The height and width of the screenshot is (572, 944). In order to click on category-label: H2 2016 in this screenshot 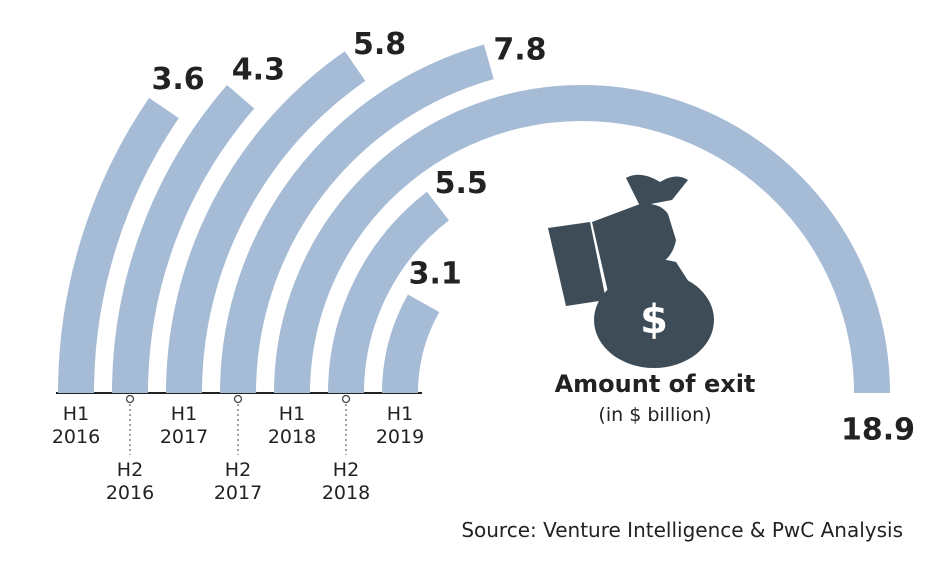, I will do `click(130, 481)`.